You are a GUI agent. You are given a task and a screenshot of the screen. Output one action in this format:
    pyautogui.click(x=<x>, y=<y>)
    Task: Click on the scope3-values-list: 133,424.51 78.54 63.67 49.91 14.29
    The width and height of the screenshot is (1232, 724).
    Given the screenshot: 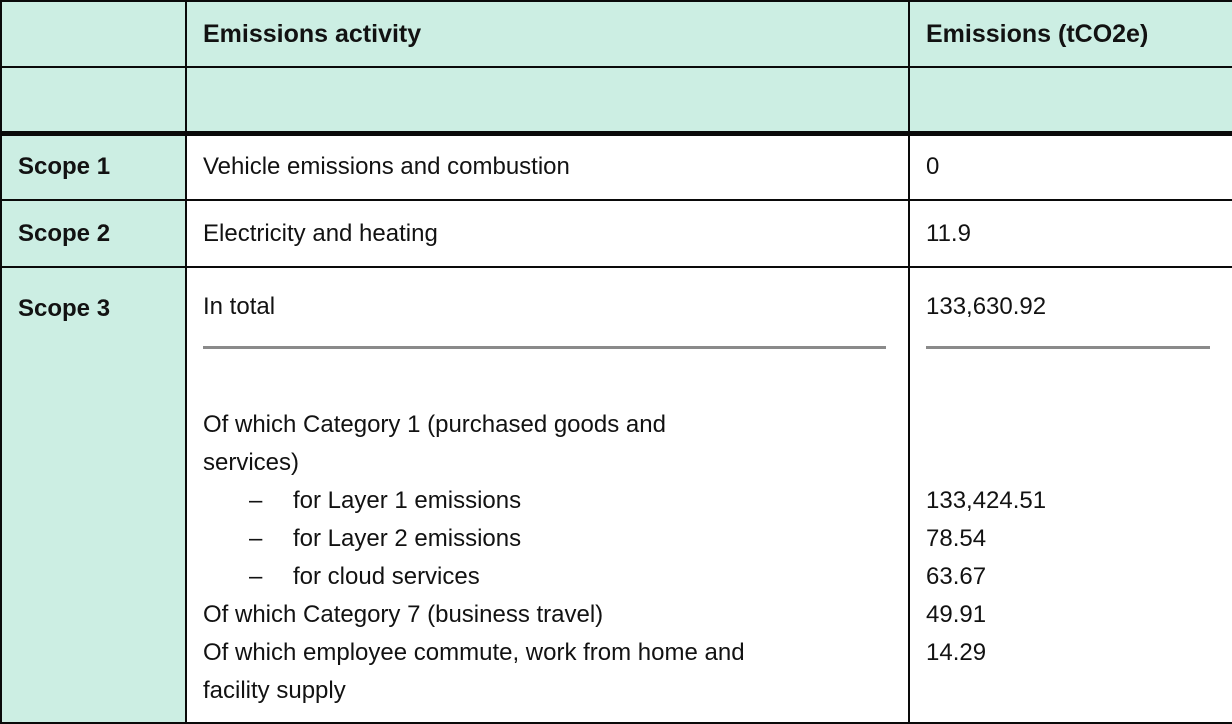 What is the action you would take?
    pyautogui.click(x=1068, y=577)
    